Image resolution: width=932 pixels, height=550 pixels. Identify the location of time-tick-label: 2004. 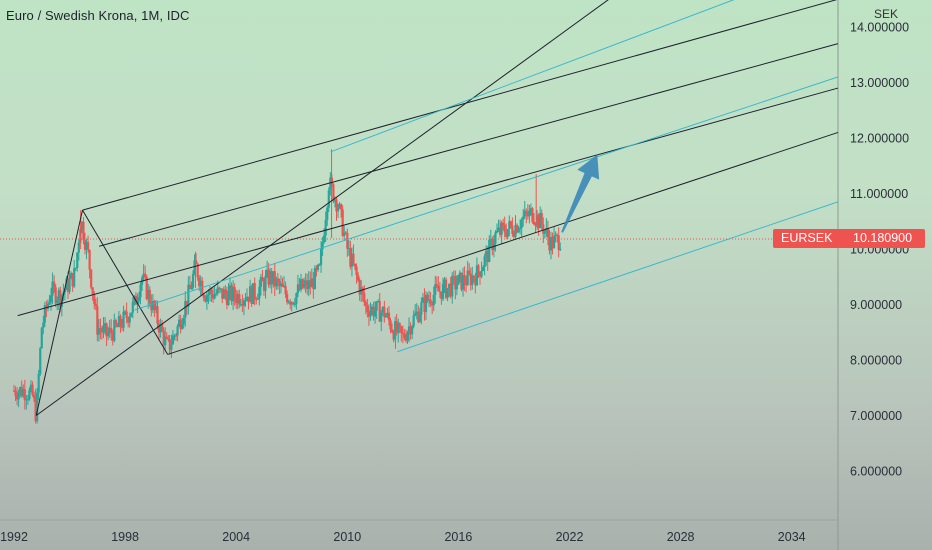
(236, 537).